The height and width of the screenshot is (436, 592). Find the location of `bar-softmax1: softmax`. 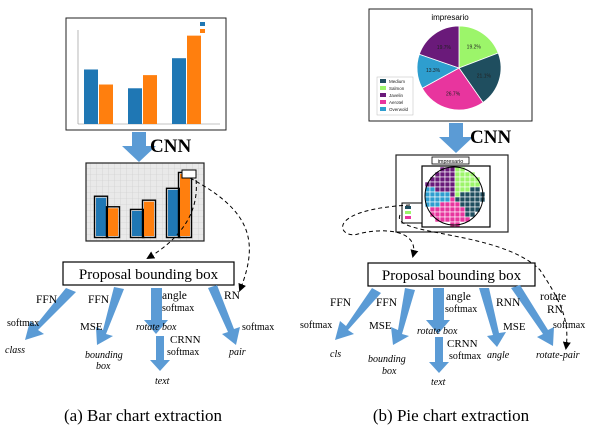

bar-softmax1: softmax is located at coordinates (23, 323).